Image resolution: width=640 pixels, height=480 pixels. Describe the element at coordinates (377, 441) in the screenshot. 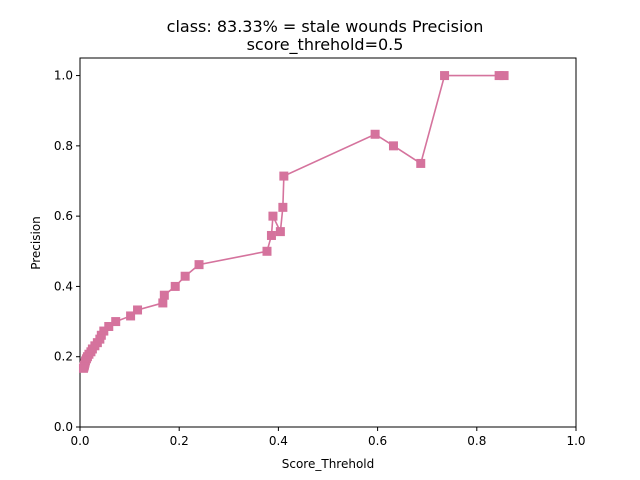

I see `x-tick-label: 0.6` at that location.